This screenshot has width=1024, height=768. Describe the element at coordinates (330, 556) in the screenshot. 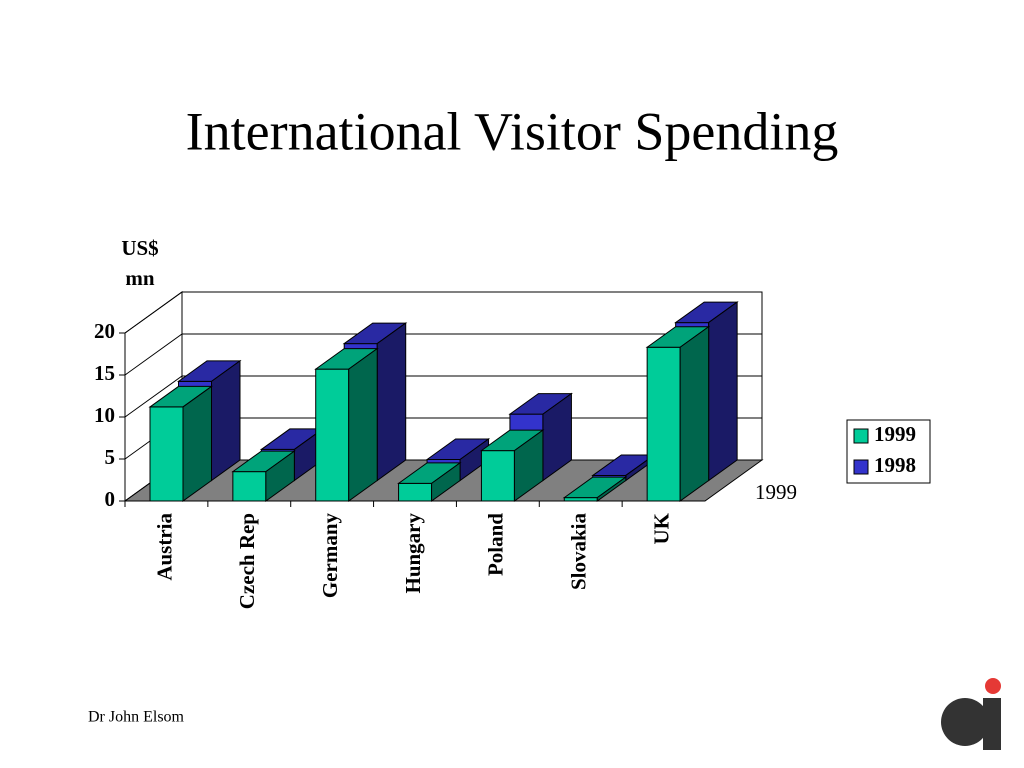

I see `x-tick-label: Germany` at that location.